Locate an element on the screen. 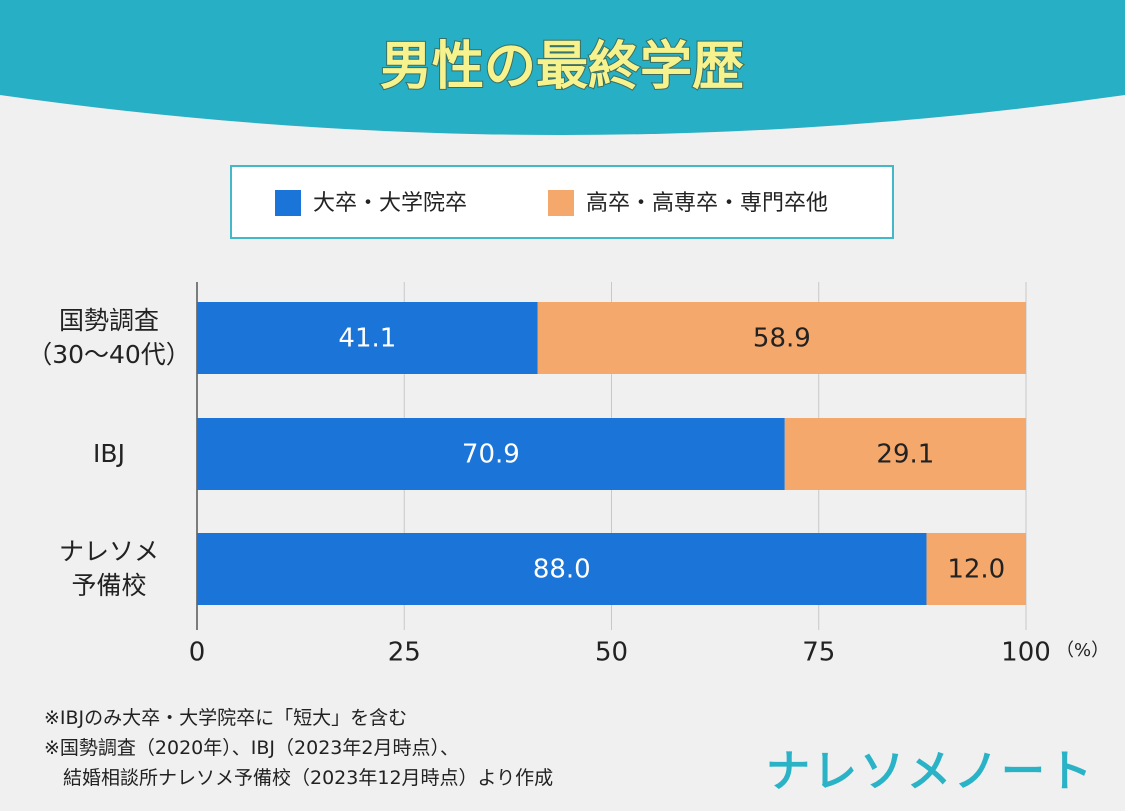 The height and width of the screenshot is (811, 1125). brand-logo: ナレソメノート is located at coordinates (930, 771).